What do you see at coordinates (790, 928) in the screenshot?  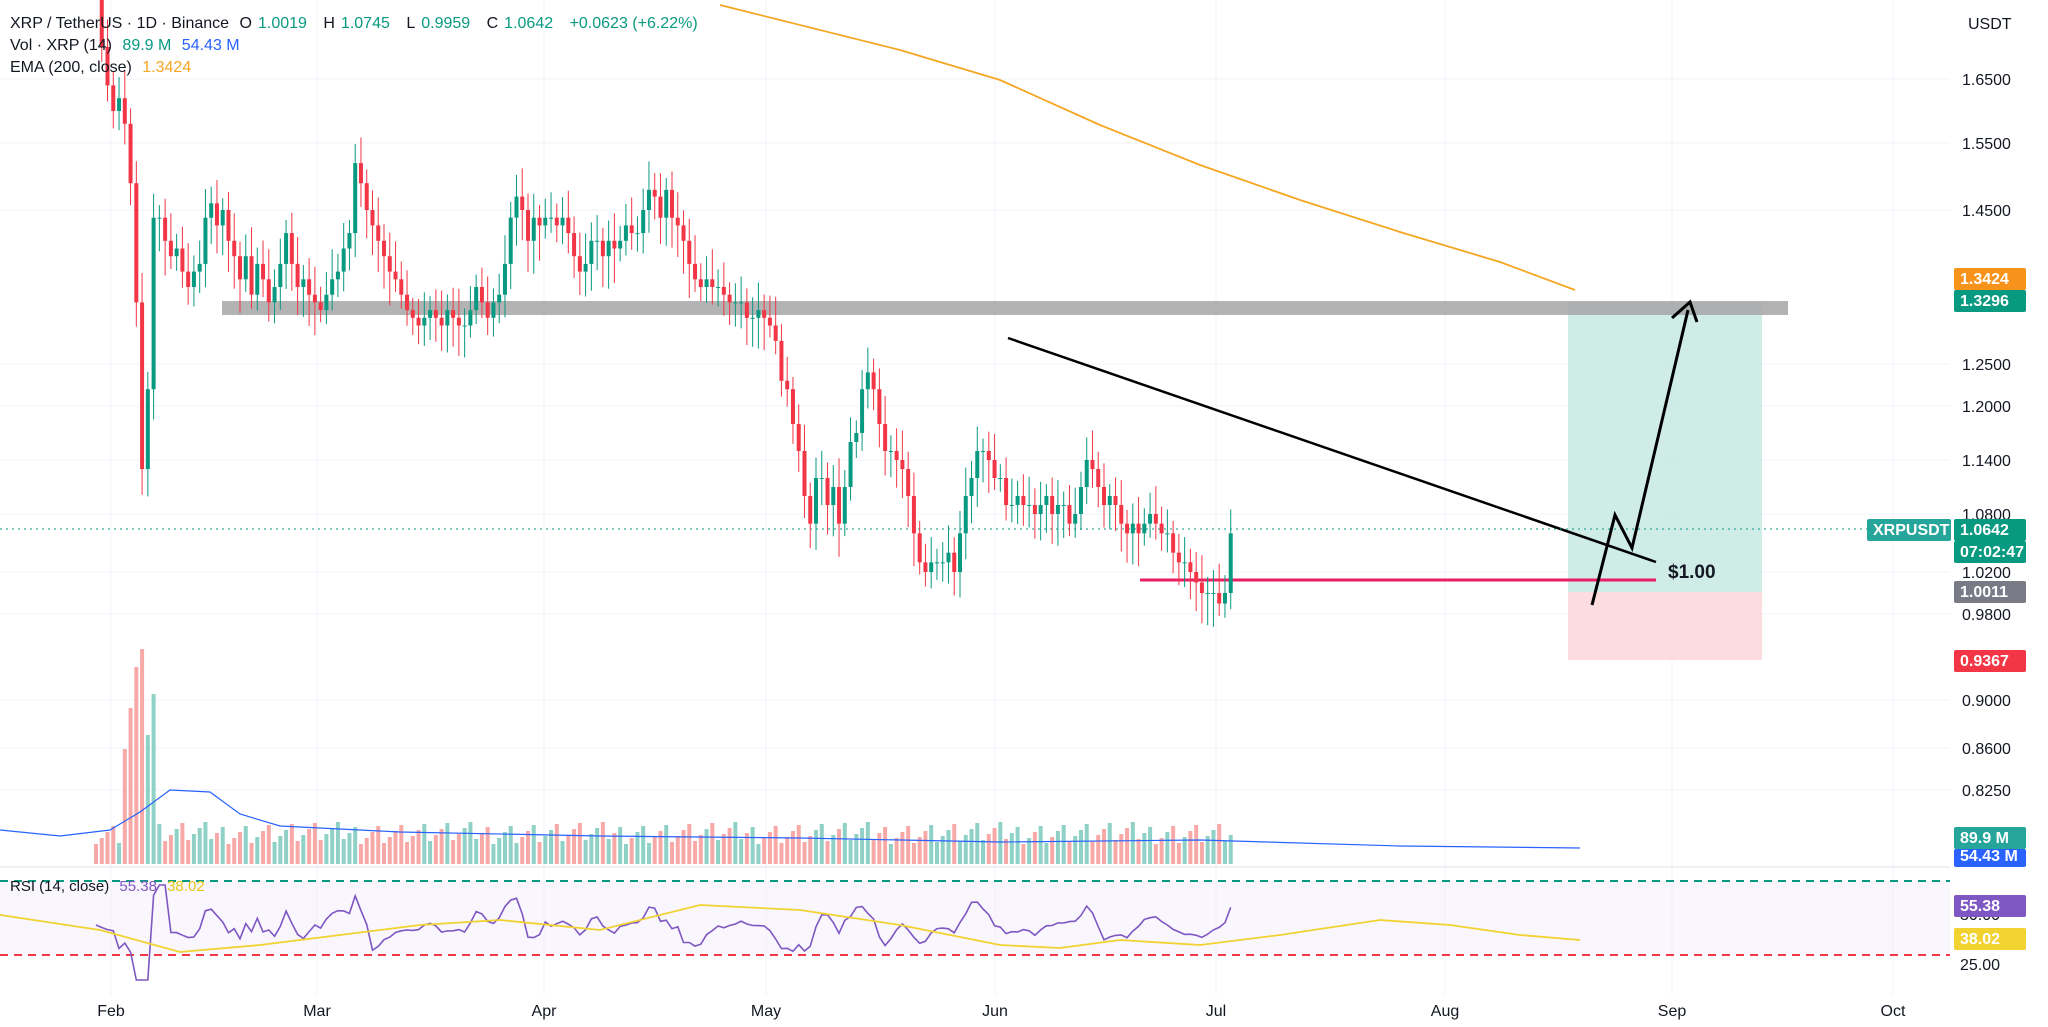 I see `rsi-ma-line` at bounding box center [790, 928].